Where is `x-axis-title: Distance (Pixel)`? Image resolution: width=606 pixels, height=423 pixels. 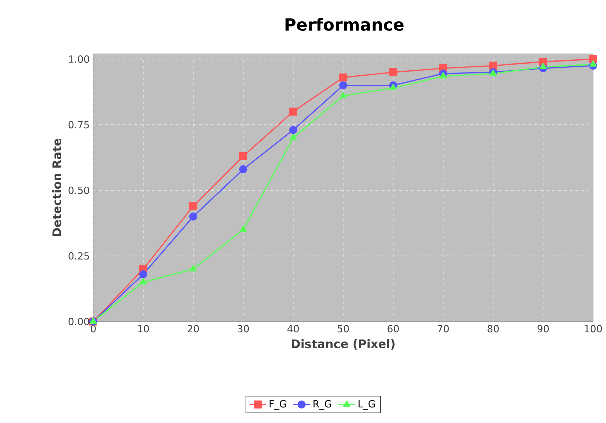 x-axis-title: Distance (Pixel) is located at coordinates (343, 344).